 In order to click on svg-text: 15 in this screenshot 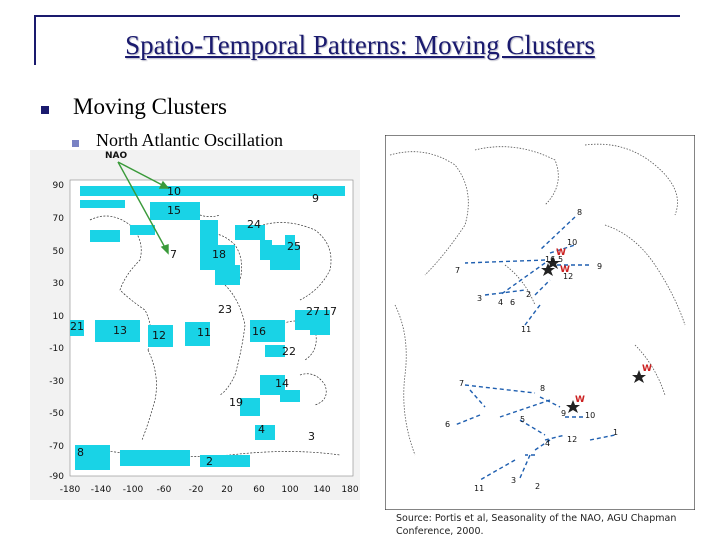, I will do `click(174, 210)`.